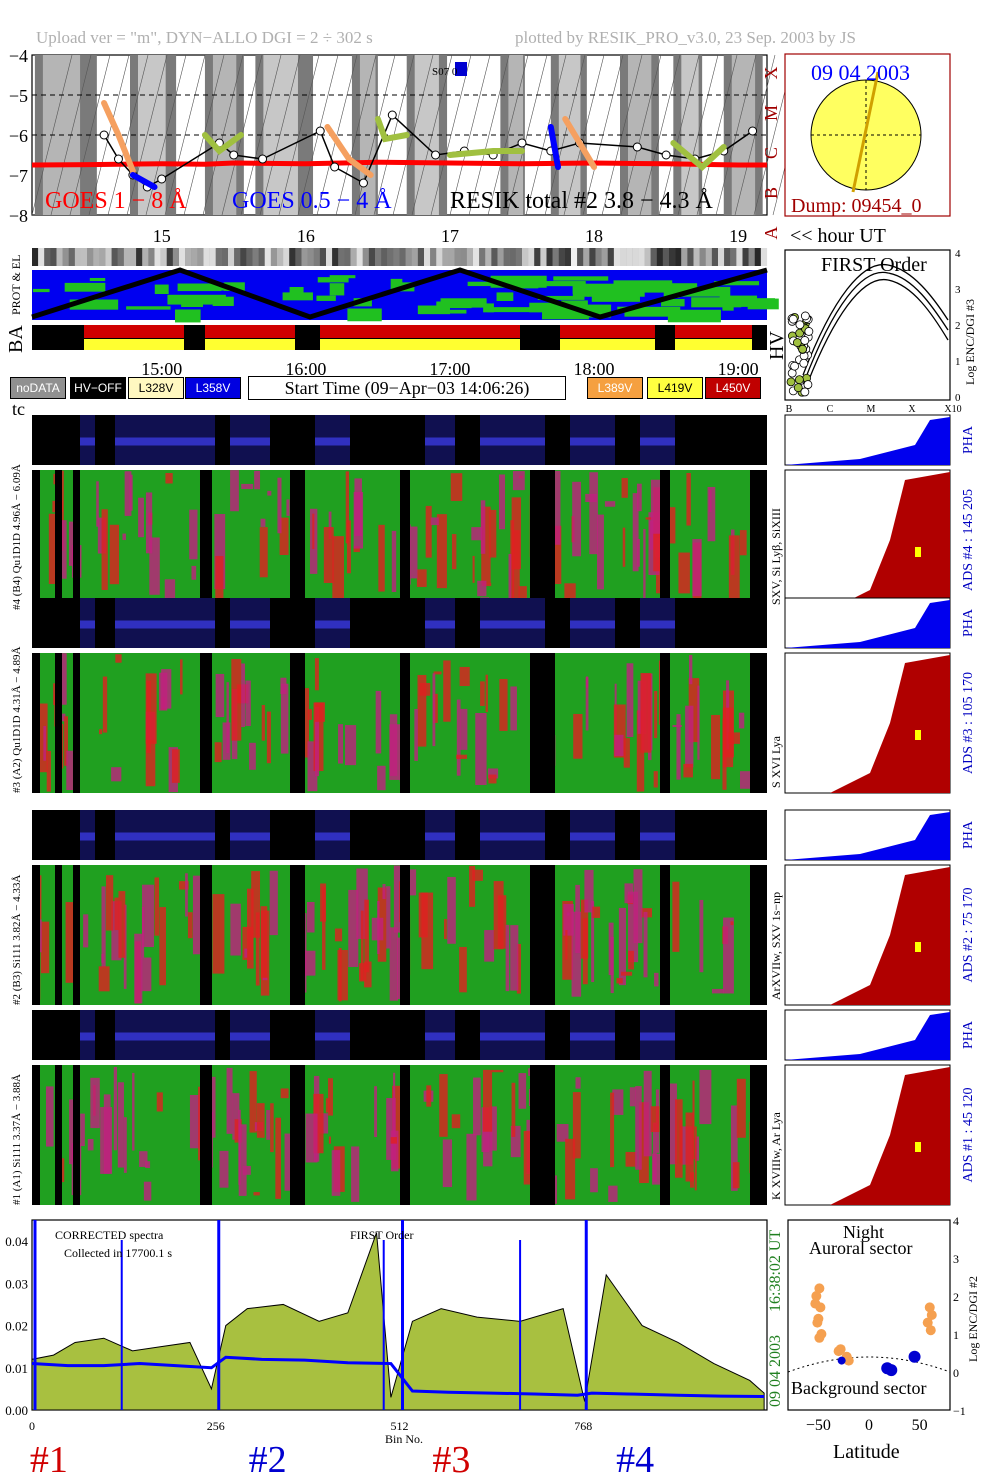 This screenshot has height=1477, width=1004. What do you see at coordinates (250, 331) in the screenshot?
I see `ba-red` at bounding box center [250, 331].